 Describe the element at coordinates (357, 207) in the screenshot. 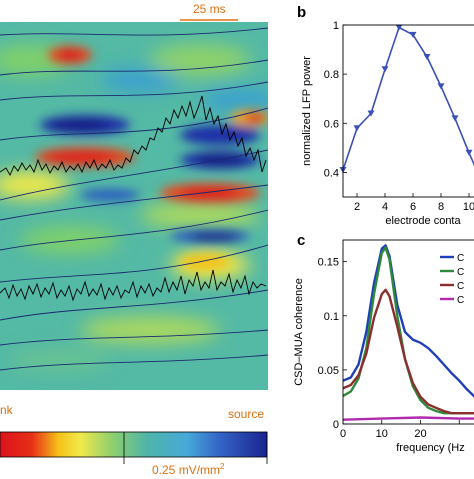

I see `x-tick-label: 2` at that location.